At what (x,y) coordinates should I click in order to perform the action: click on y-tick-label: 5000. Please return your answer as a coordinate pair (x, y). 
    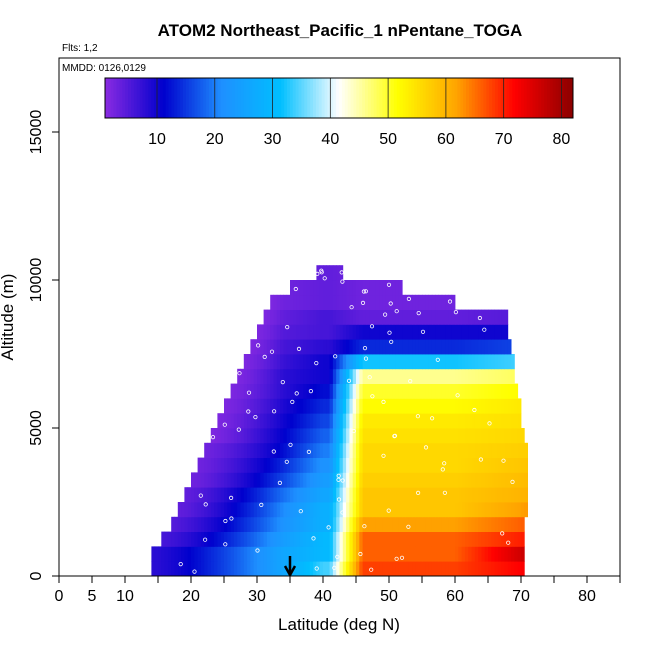
    Looking at the image, I should click on (36, 428).